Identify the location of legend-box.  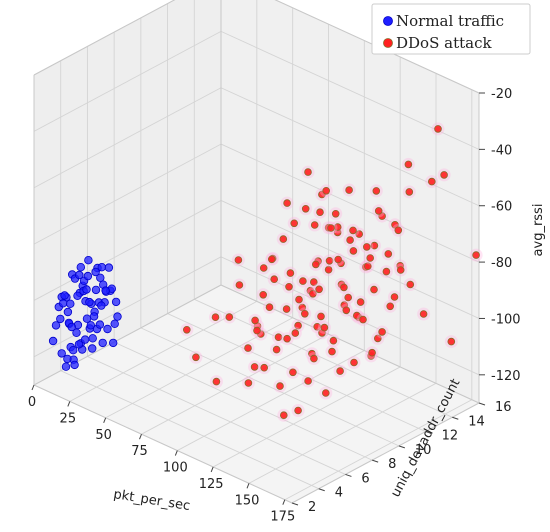
(451, 29).